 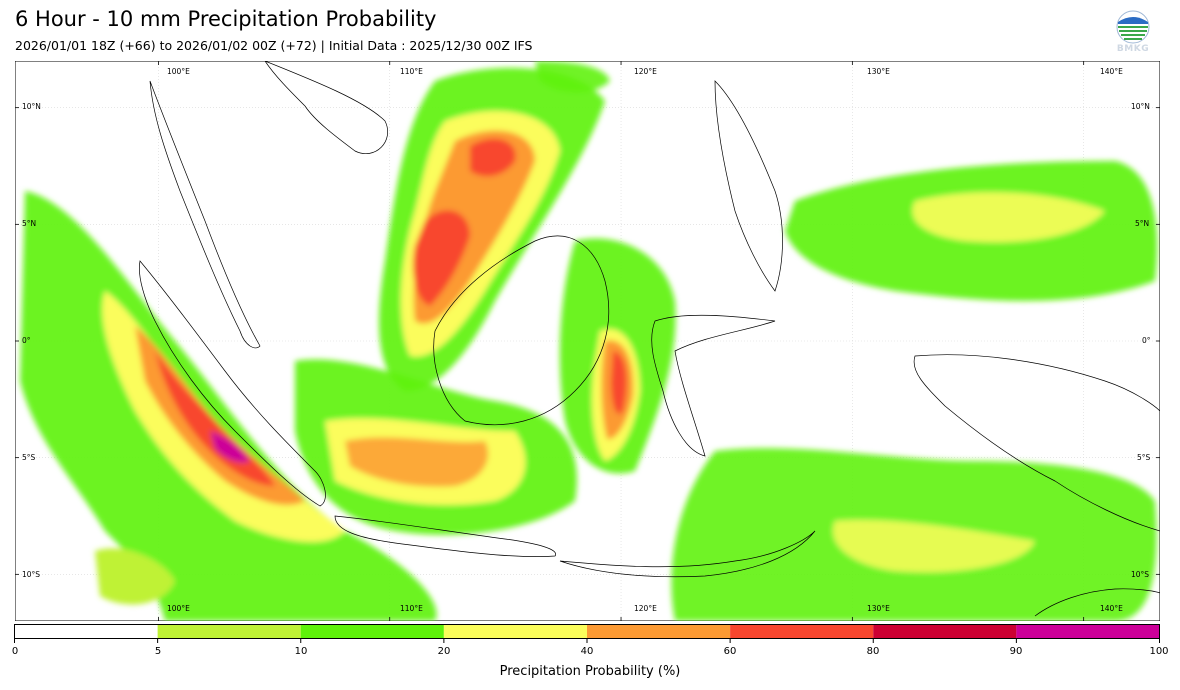 What do you see at coordinates (444, 651) in the screenshot?
I see `colorbar-tick-20: 20` at bounding box center [444, 651].